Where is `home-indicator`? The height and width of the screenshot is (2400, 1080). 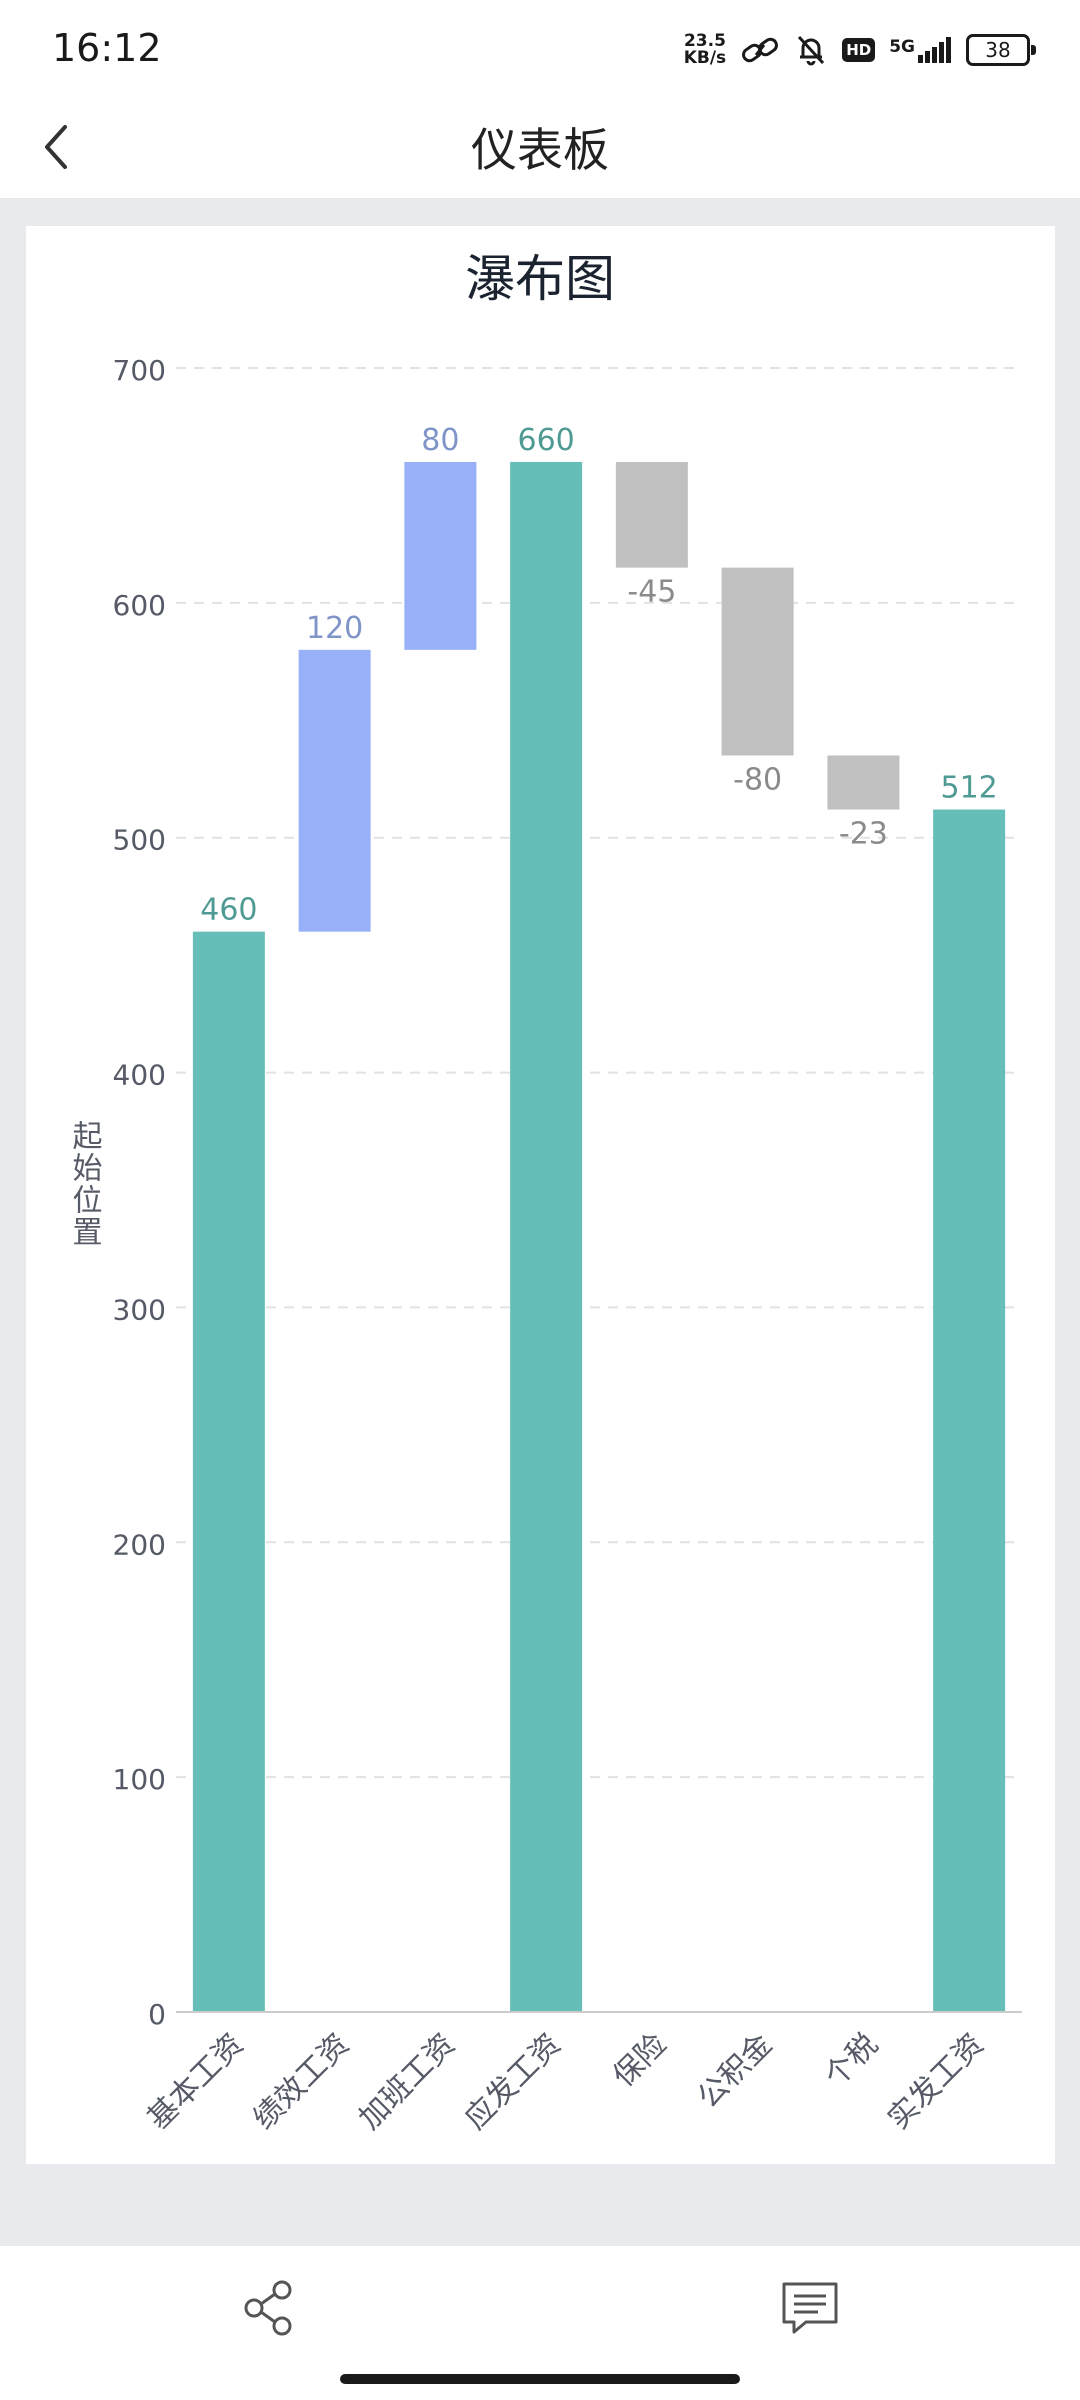 home-indicator is located at coordinates (540, 2379).